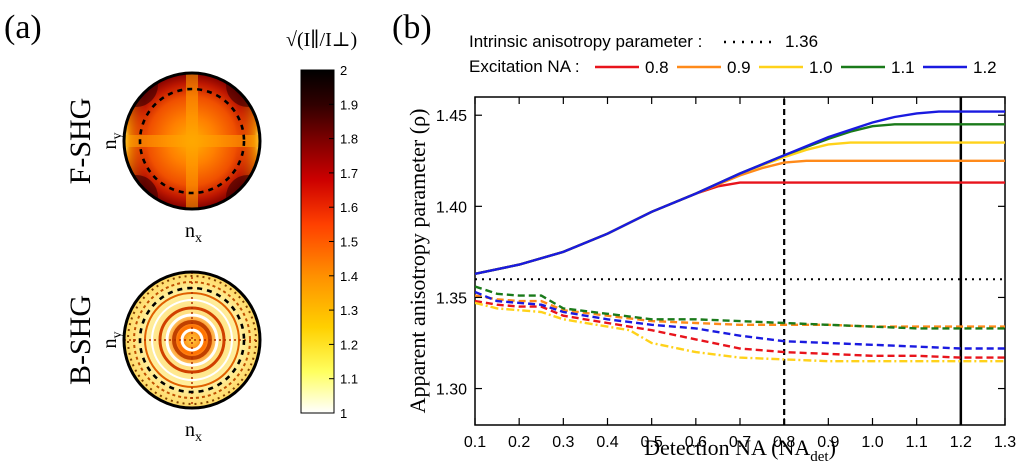  What do you see at coordinates (796, 67) in the screenshot?
I see `legend-entries: 0.8 0.9 1.0 1.1 1.2` at bounding box center [796, 67].